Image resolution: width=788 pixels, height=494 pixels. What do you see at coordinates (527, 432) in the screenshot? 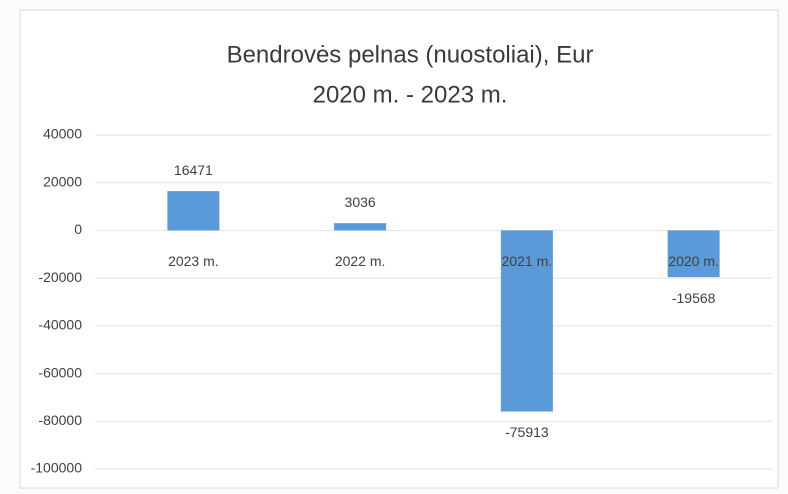
I see `data-label: -75913` at bounding box center [527, 432].